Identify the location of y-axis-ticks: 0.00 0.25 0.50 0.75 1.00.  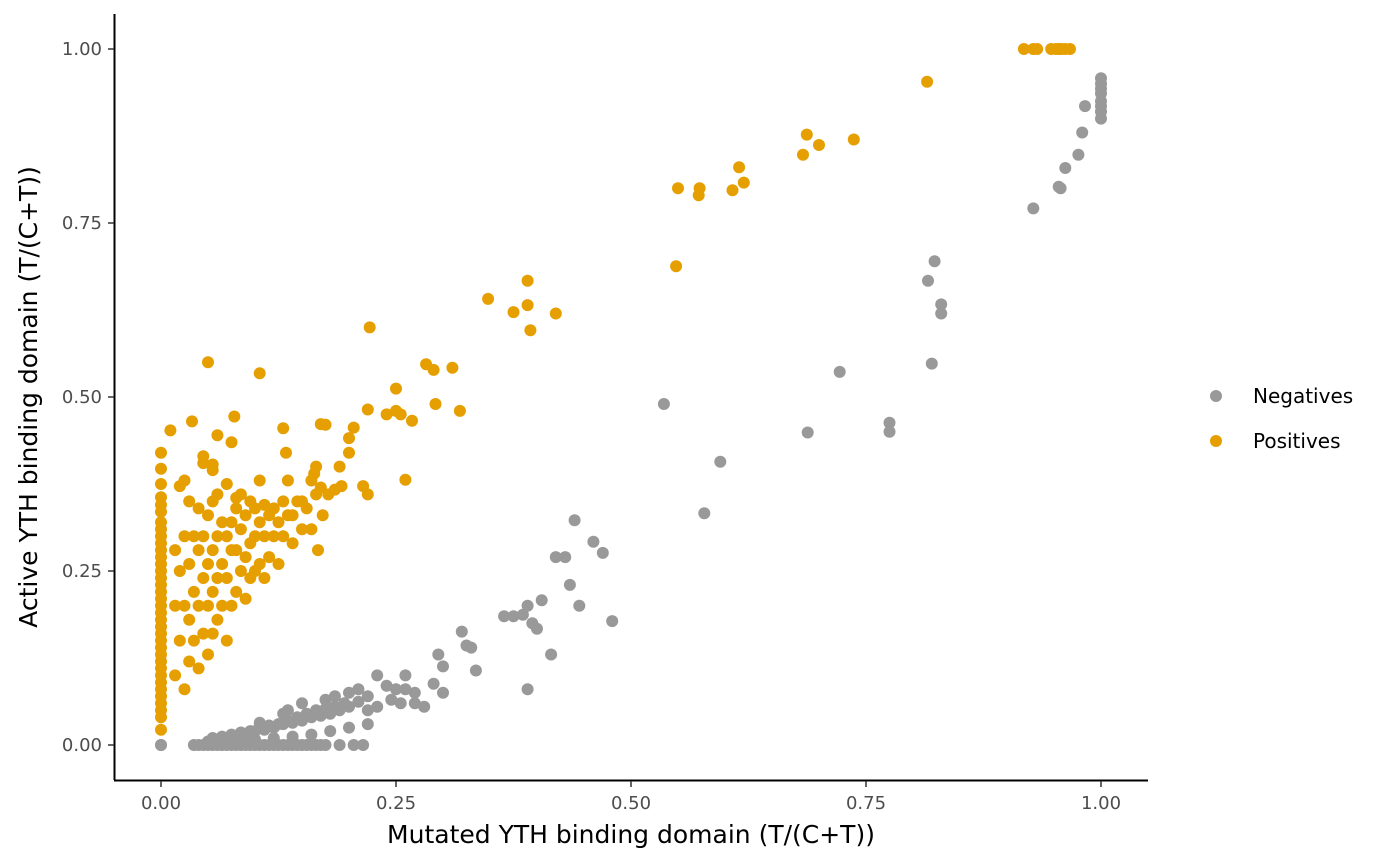
(88, 397).